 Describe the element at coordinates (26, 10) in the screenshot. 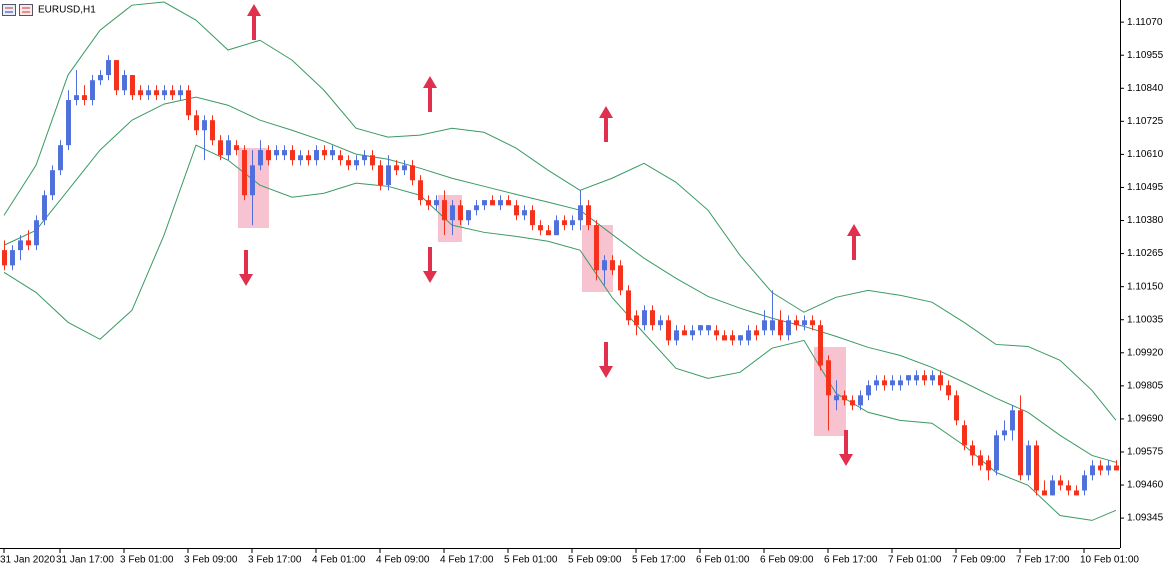

I see `icon` at that location.